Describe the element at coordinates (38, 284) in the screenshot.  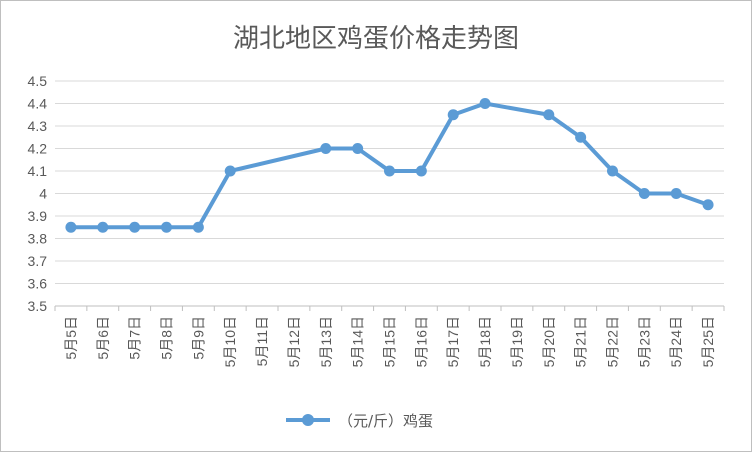
I see `y-tick-label: 3.6` at that location.